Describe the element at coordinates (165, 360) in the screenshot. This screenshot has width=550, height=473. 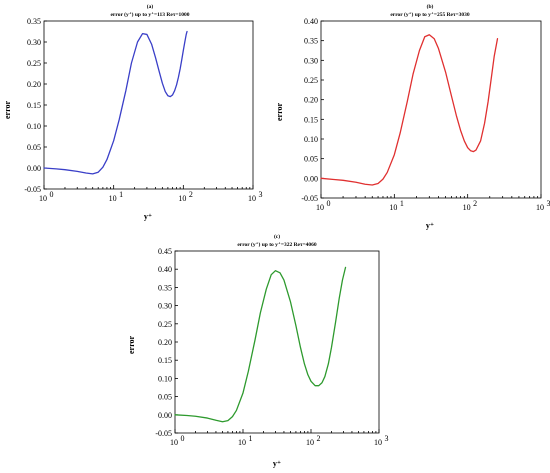
I see `panel-c-ytick-label: 0.15` at that location.